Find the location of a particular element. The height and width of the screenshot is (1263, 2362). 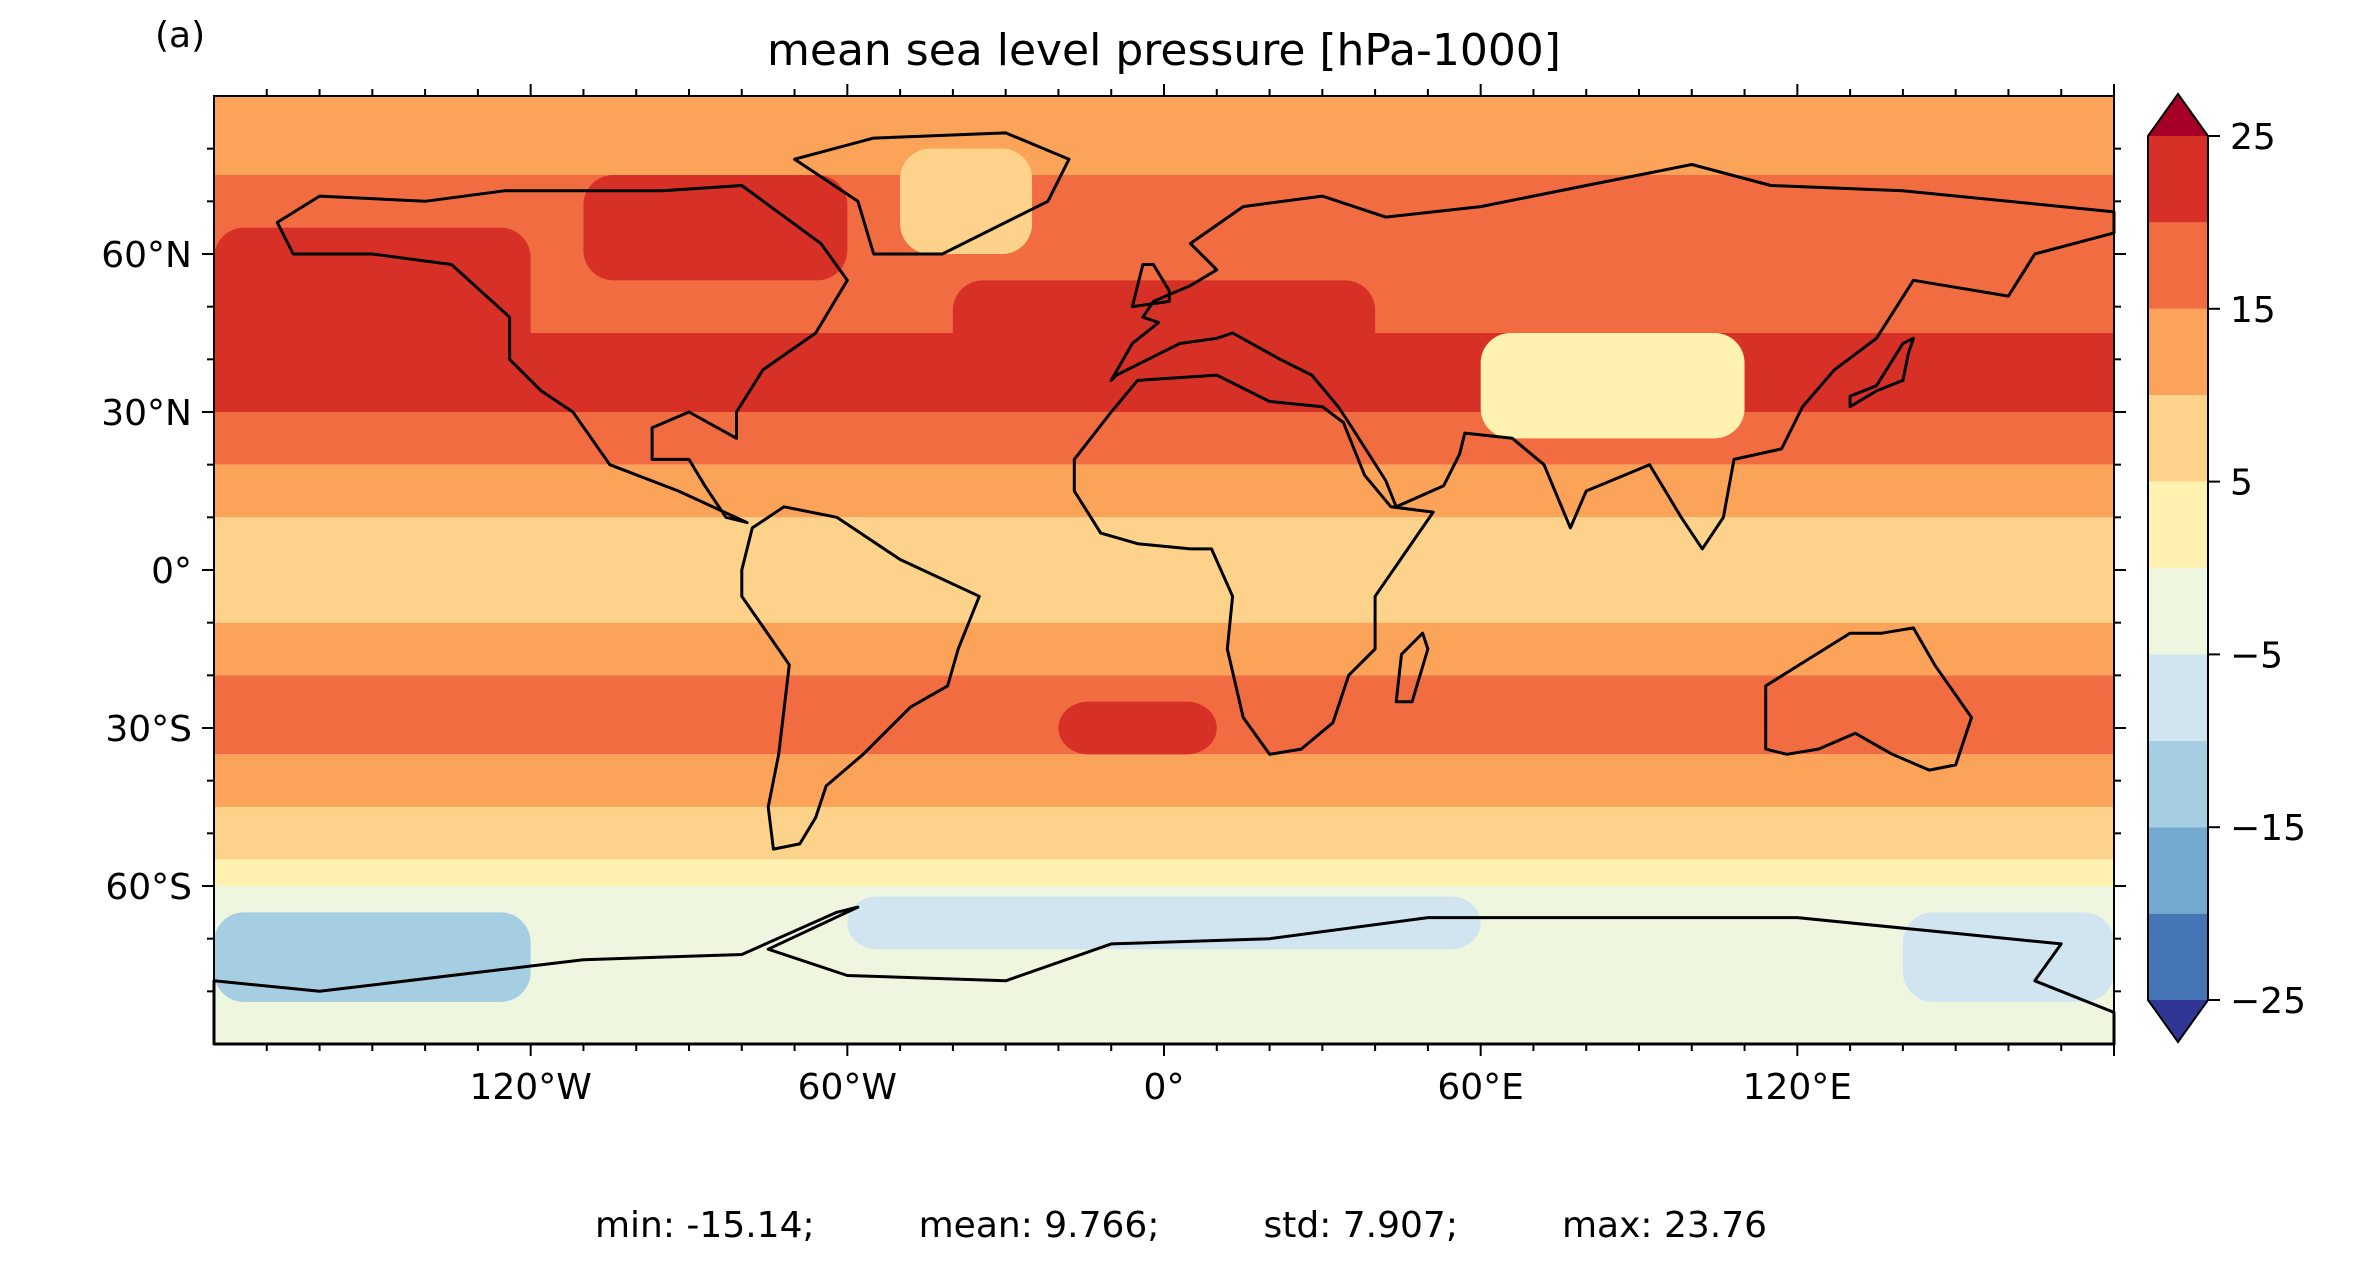

colorbar: 25 15 5 −5 −15 −25 is located at coordinates (2226, 568).